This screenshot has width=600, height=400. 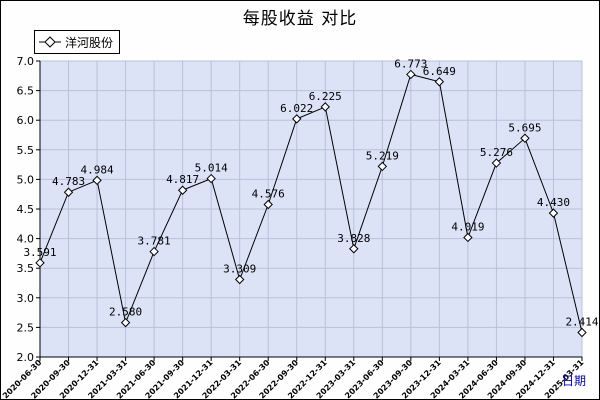 What do you see at coordinates (410, 63) in the screenshot?
I see `data-label: 6.773` at bounding box center [410, 63].